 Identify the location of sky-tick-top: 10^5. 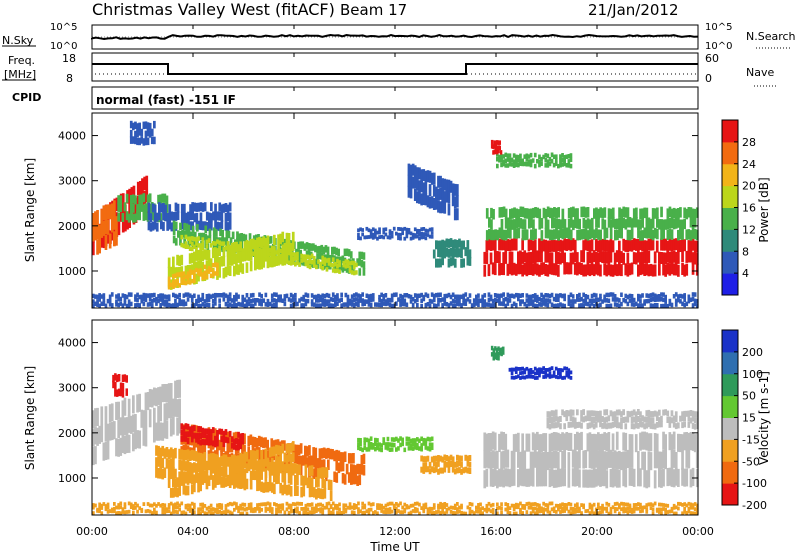
(63, 27).